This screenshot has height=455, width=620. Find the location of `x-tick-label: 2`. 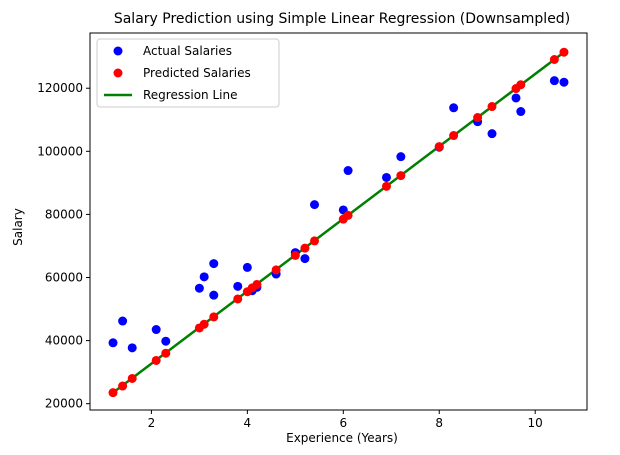

x-tick-label: 2 is located at coordinates (152, 423).